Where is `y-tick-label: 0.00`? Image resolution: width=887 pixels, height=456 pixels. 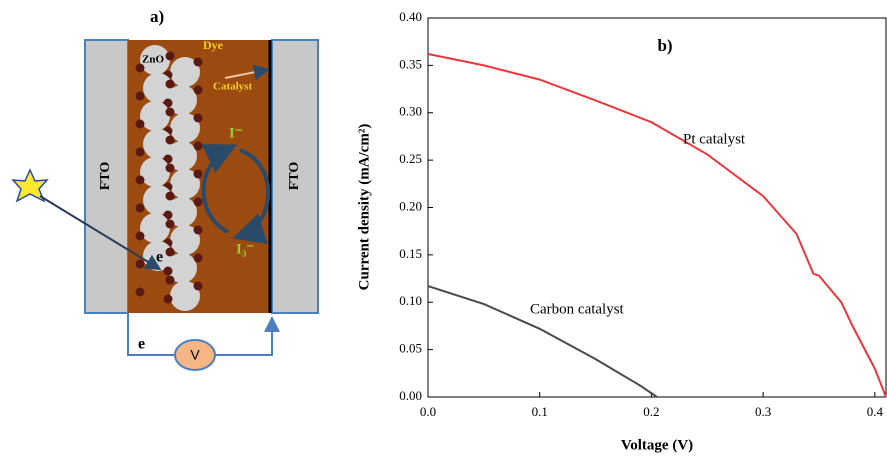 y-tick-label: 0.00 is located at coordinates (410, 395).